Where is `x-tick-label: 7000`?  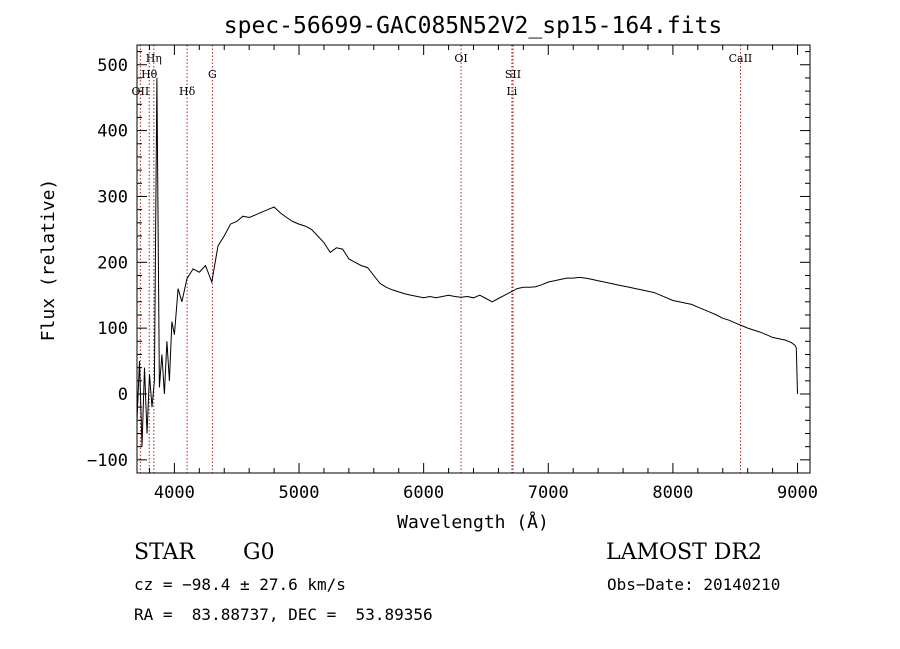
x-tick-label: 7000 is located at coordinates (548, 493).